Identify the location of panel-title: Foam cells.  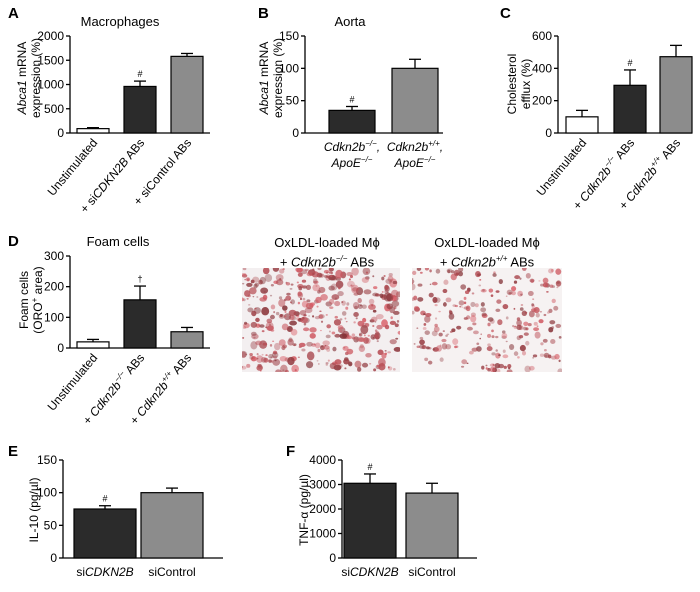
(118, 241).